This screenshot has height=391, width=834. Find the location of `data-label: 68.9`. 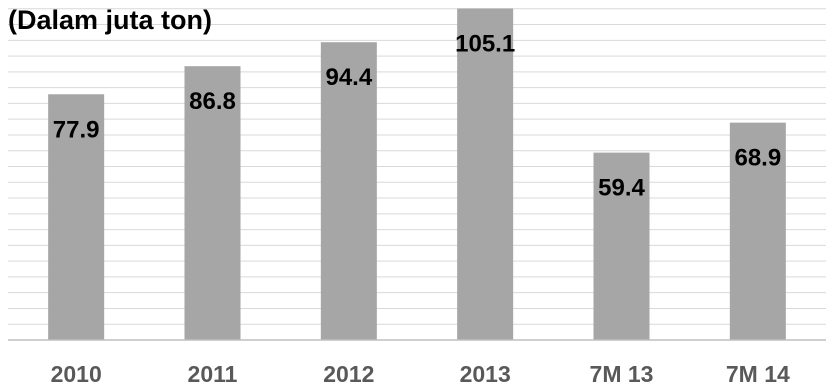

data-label: 68.9 is located at coordinates (757, 158).